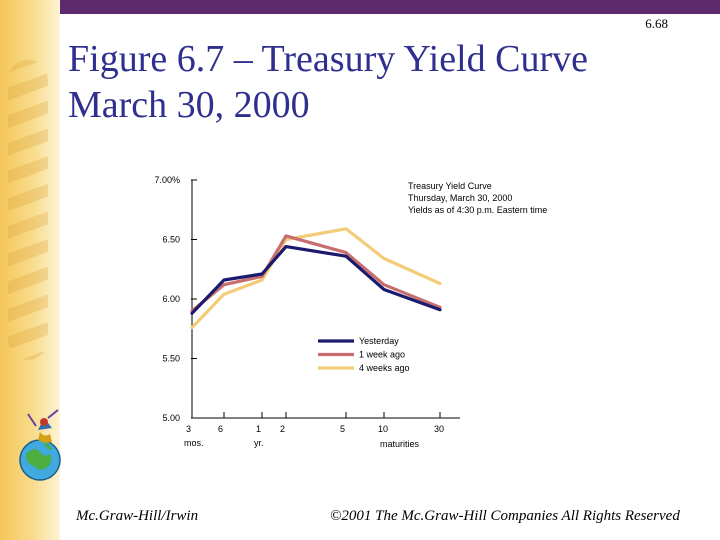 The height and width of the screenshot is (540, 720). Describe the element at coordinates (390, 7) in the screenshot. I see `top-accent-bar` at that location.